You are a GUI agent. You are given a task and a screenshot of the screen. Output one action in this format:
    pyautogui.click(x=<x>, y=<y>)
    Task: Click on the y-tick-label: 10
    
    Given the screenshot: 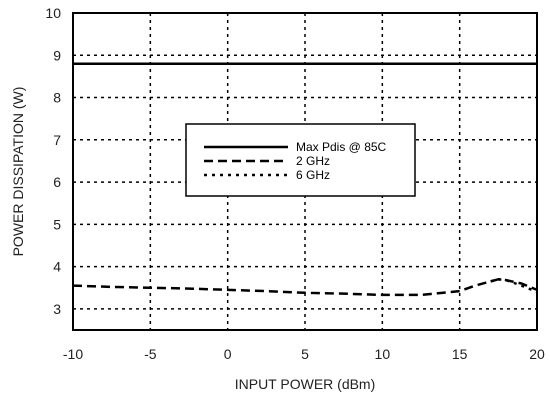 What is the action you would take?
    pyautogui.click(x=53, y=13)
    